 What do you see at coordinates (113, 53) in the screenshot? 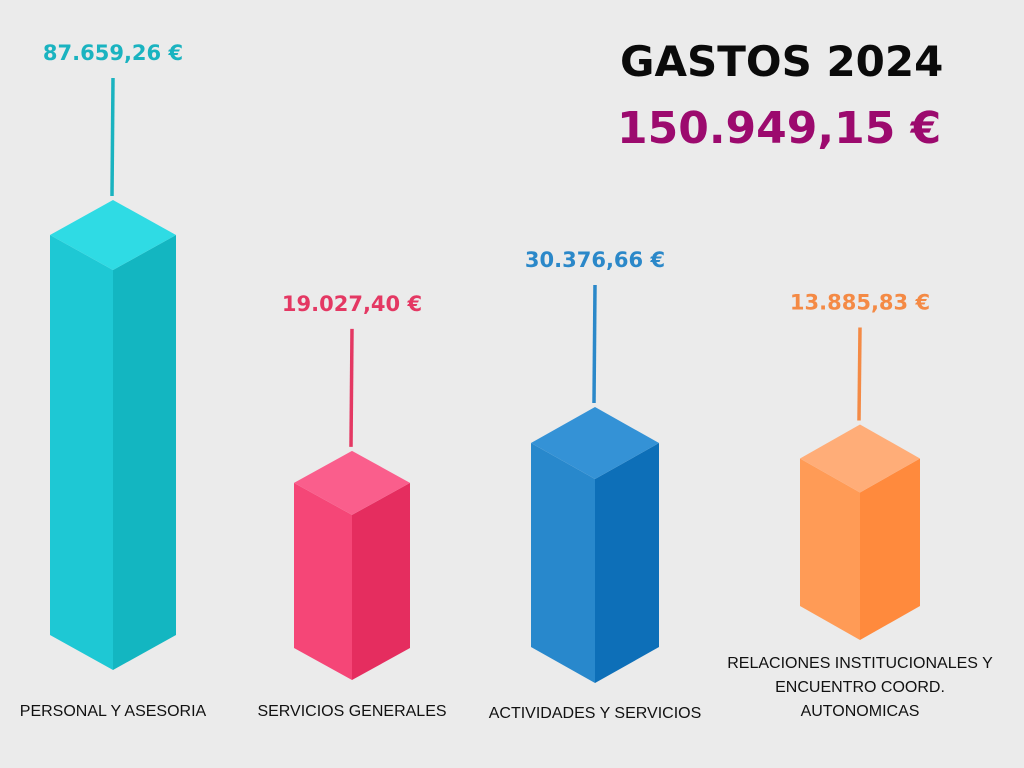
I see `bar-value-label: 87.659,26 €` at bounding box center [113, 53].